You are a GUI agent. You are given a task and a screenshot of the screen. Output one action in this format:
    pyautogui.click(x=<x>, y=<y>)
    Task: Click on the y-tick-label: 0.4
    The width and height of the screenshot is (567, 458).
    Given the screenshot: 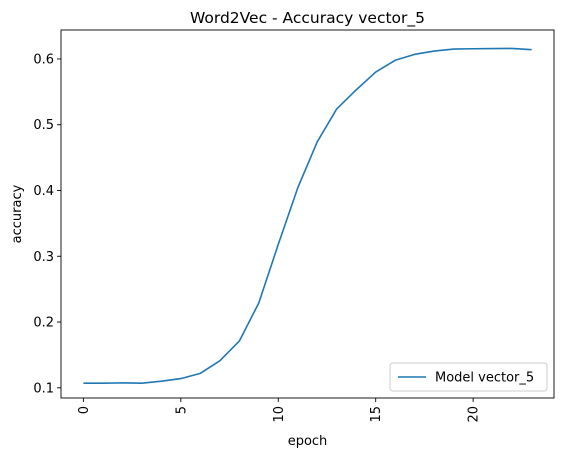 What is the action you would take?
    pyautogui.click(x=43, y=191)
    